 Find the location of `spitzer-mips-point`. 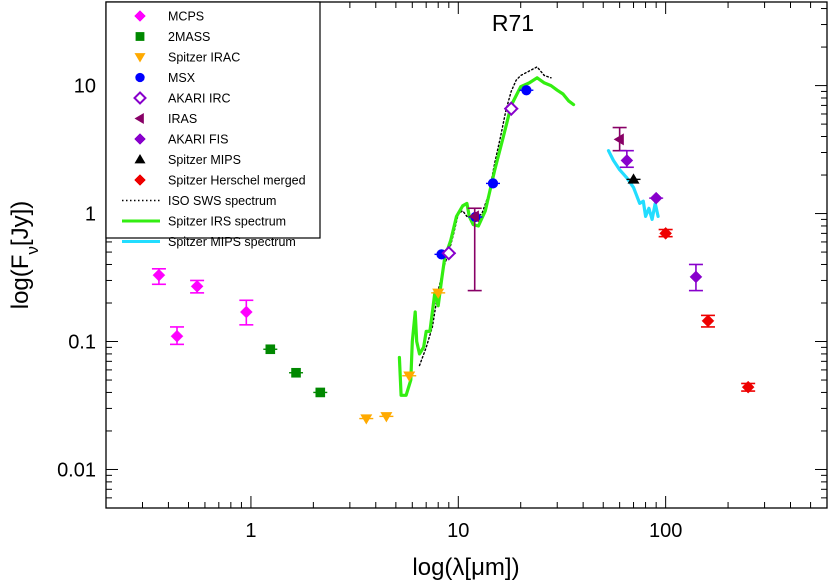

spitzer-mips-point is located at coordinates (633, 178).